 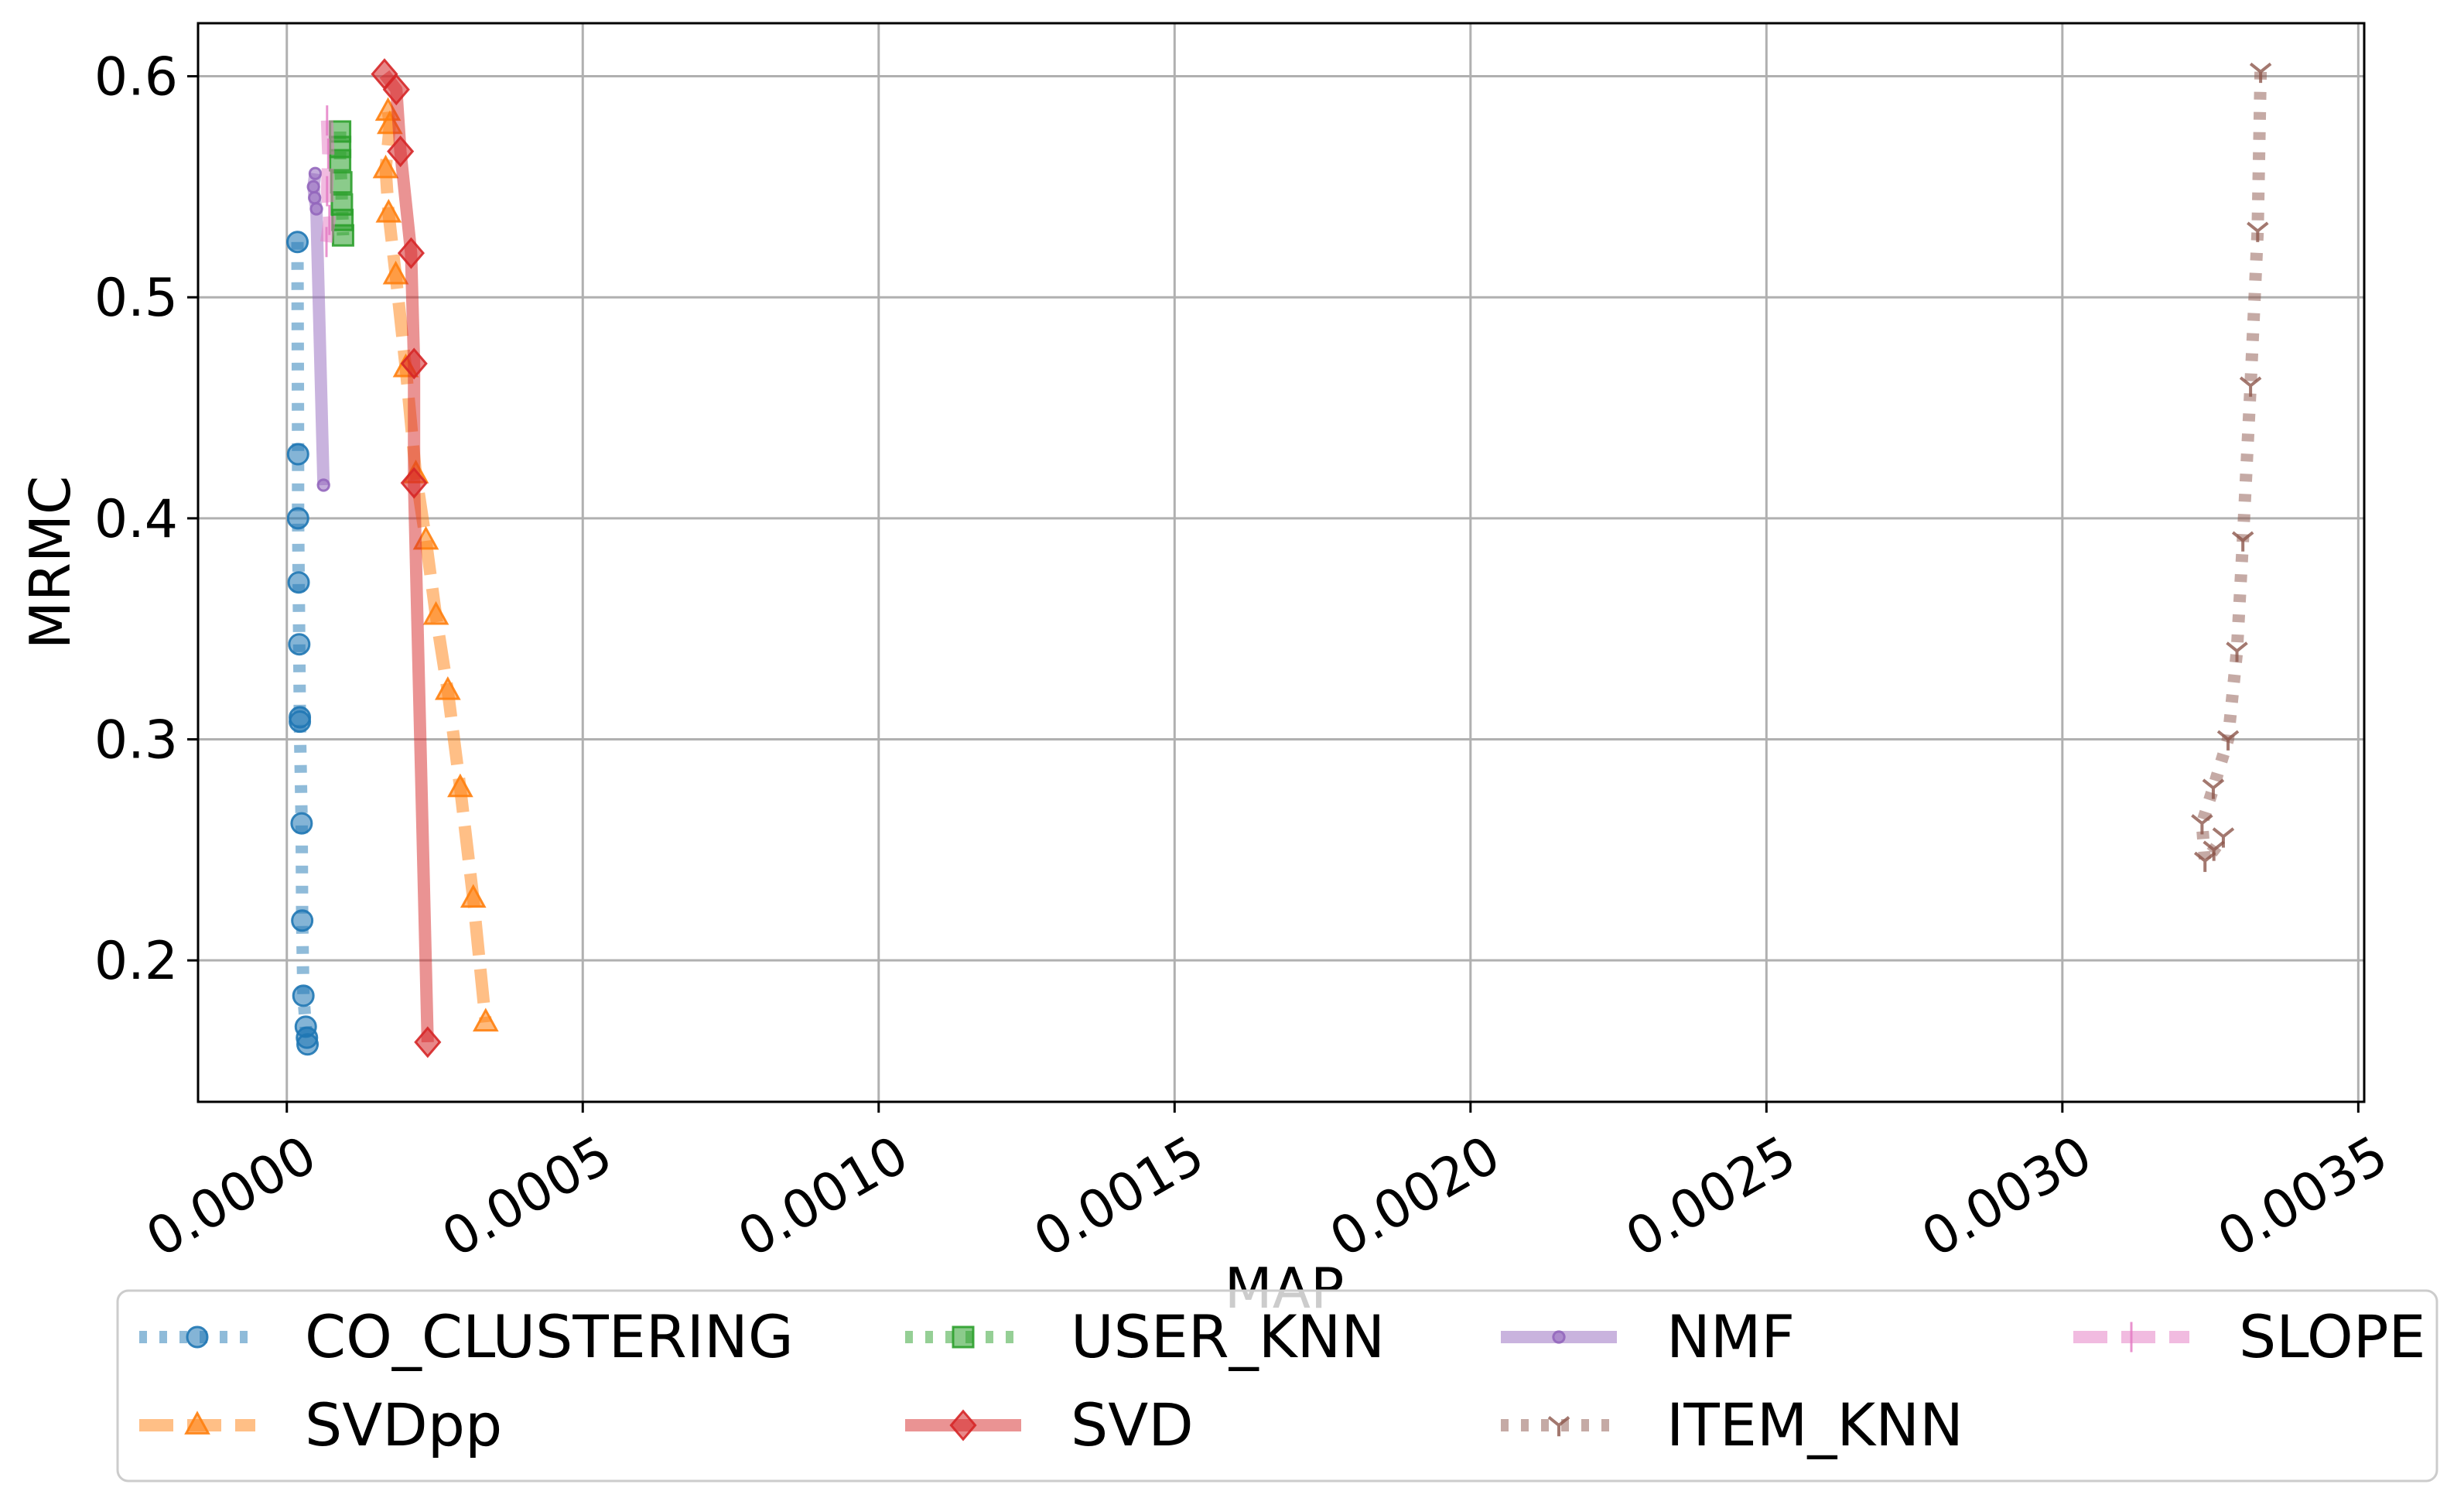 I want to click on legend-label-co-clustering: CO_CLUSTERING, so click(x=550, y=1336).